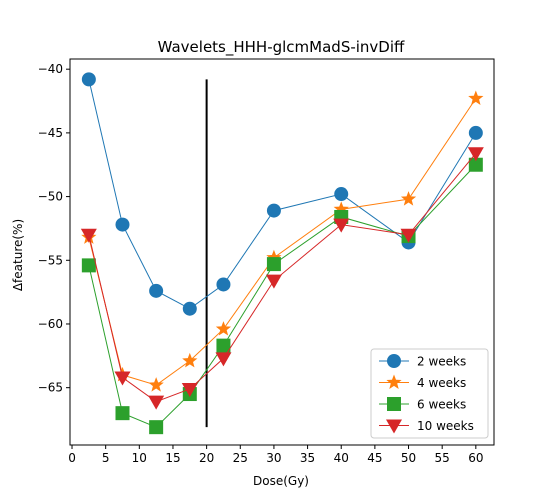  What do you see at coordinates (50, 324) in the screenshot?
I see `y-tick-label: −60` at bounding box center [50, 324].